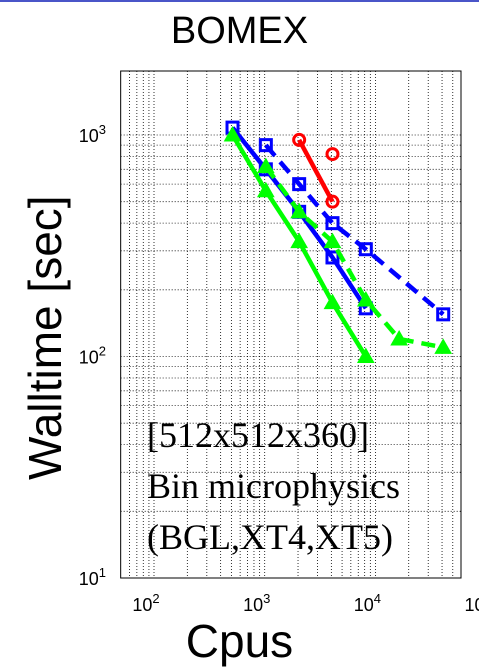  I want to click on top-rule, so click(239, 1).